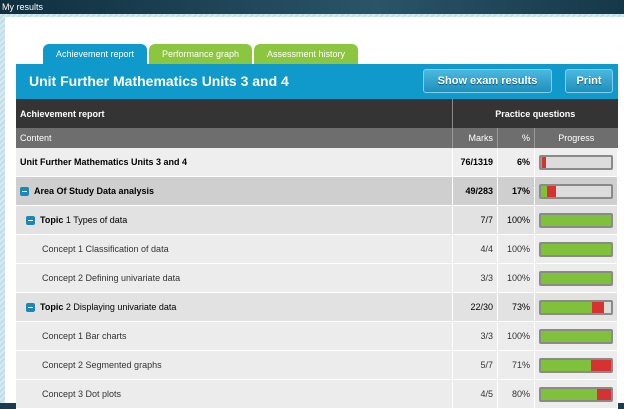 Image resolution: width=624 pixels, height=409 pixels. Describe the element at coordinates (475, 249) in the screenshot. I see `row-marks: 4/4` at that location.